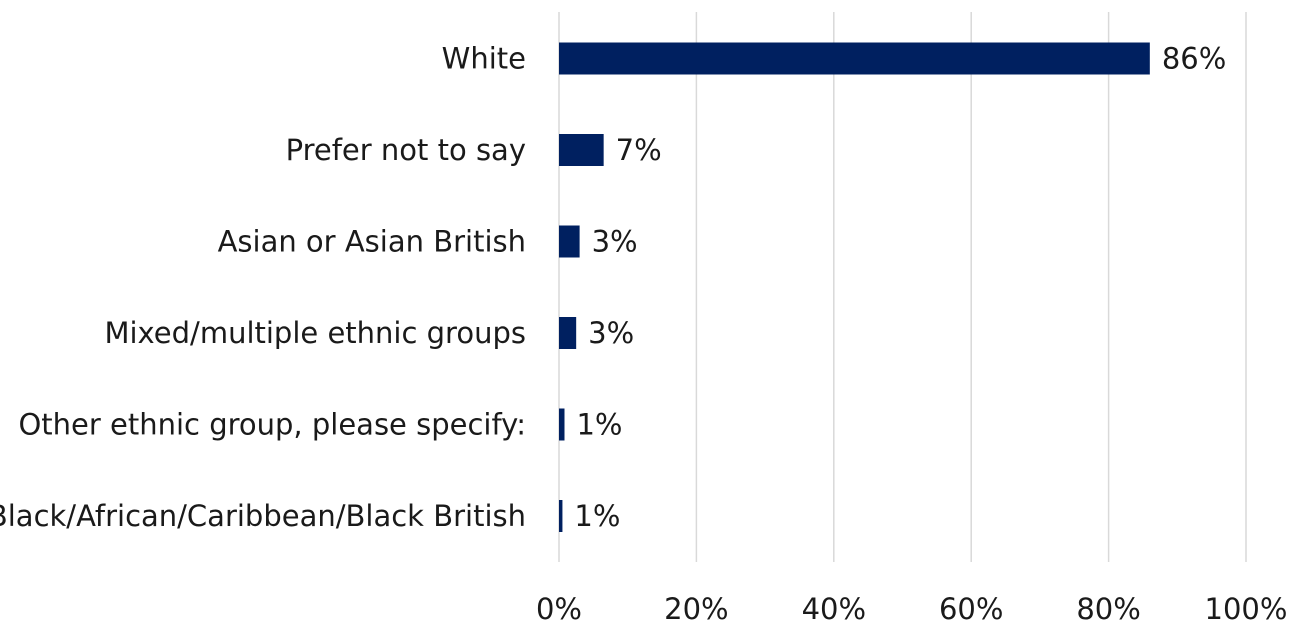  Describe the element at coordinates (1108, 607) in the screenshot. I see `x-tick-label: 80%` at that location.